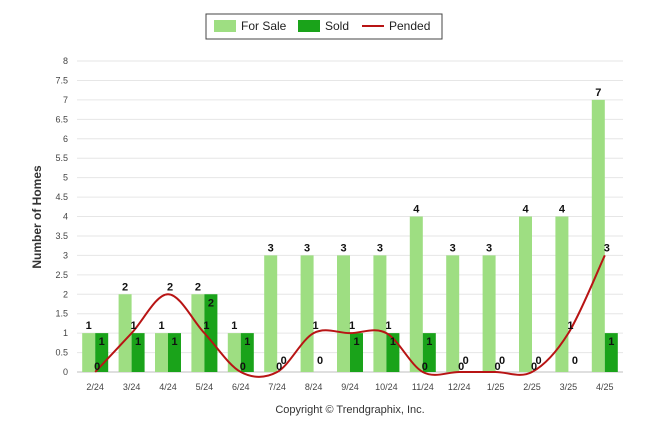  I want to click on y-tick-label: 1, so click(65, 333).